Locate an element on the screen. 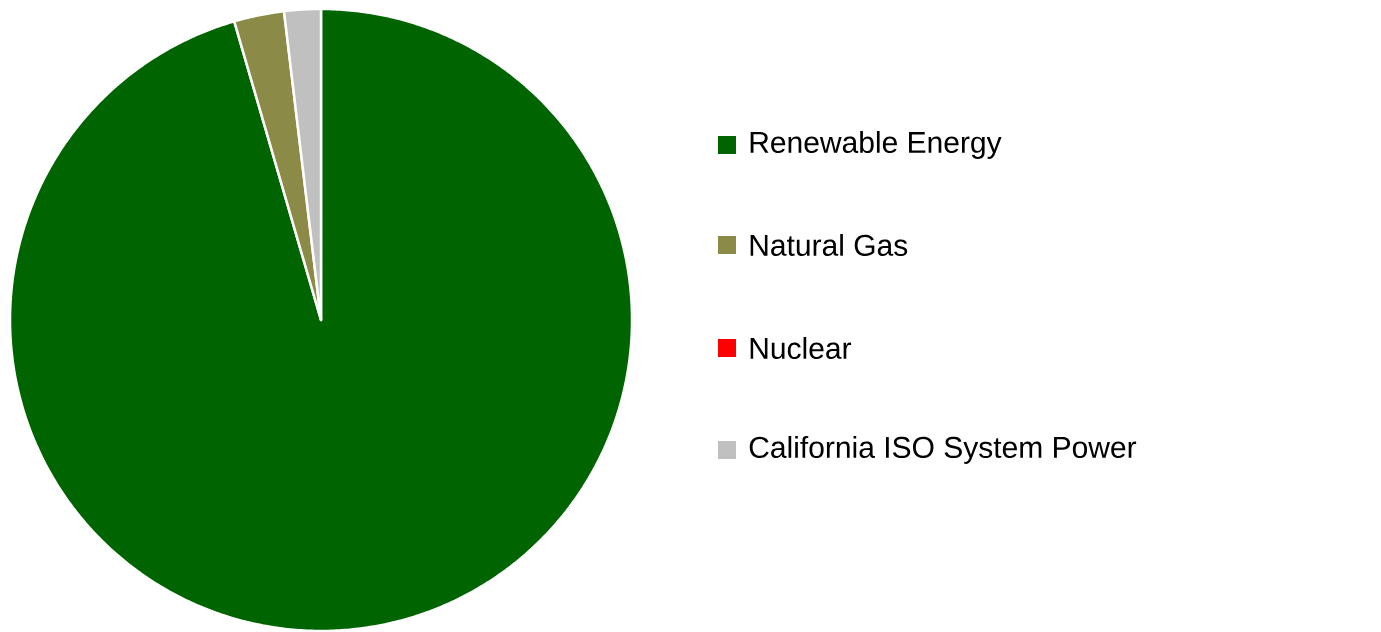 The image size is (1381, 632). legend-label: California ISO System Power is located at coordinates (943, 449).